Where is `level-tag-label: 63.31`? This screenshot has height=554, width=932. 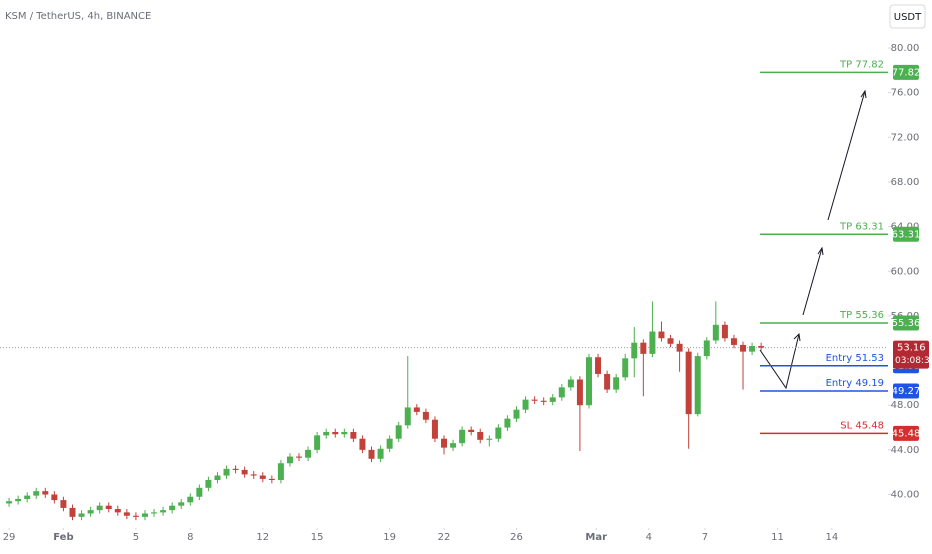
level-tag-label: 63.31 is located at coordinates (906, 234).